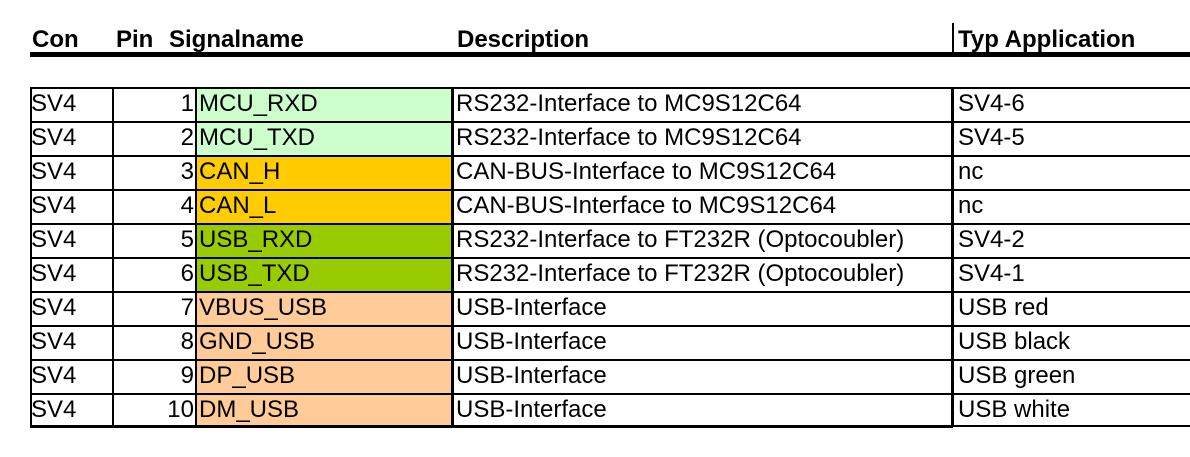  Describe the element at coordinates (324, 342) in the screenshot. I see `cell-signal: GND_USB` at that location.